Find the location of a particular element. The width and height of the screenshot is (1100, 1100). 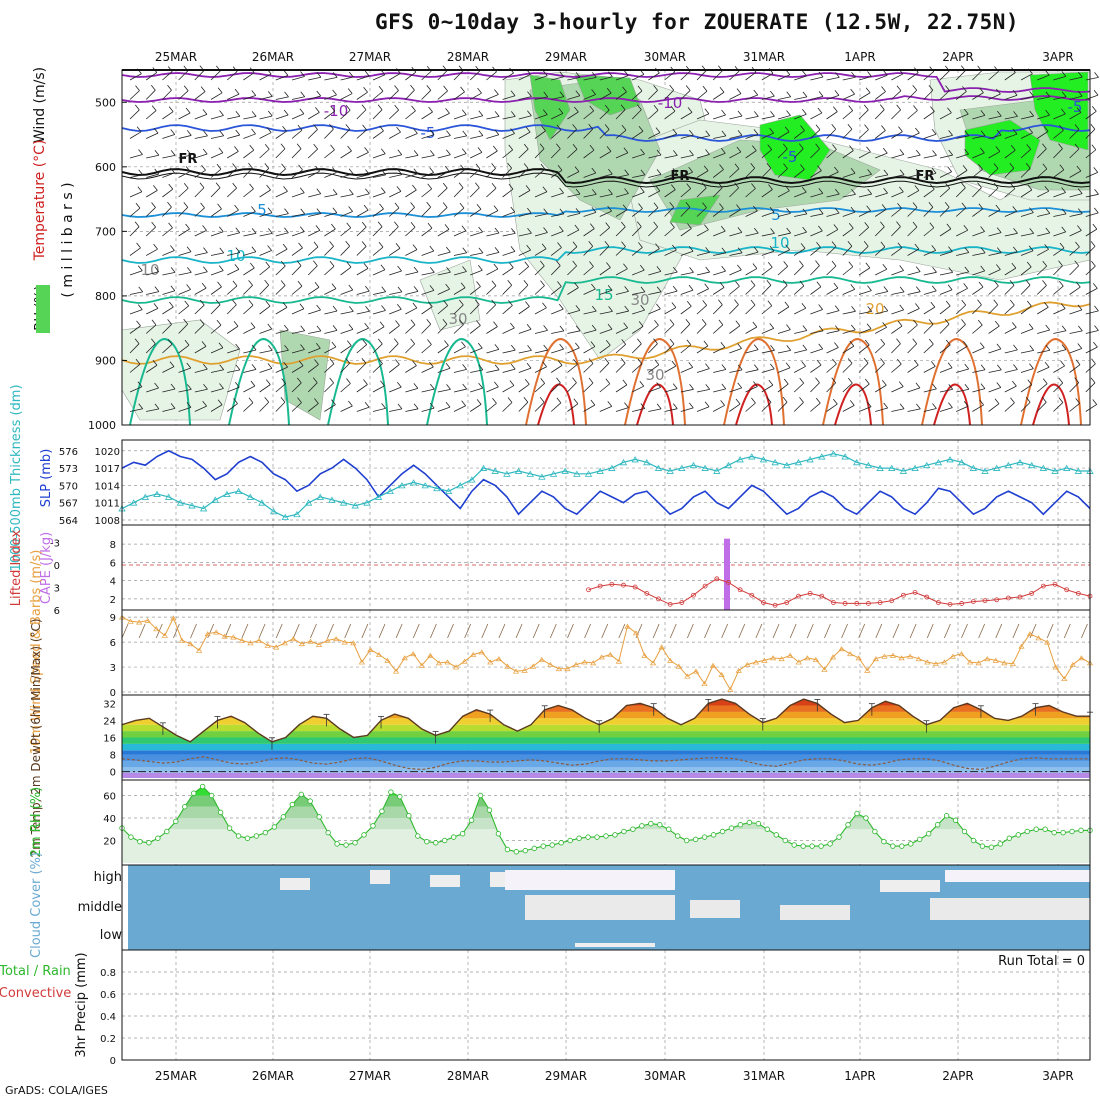

cloud-gap is located at coordinates (615, 945).